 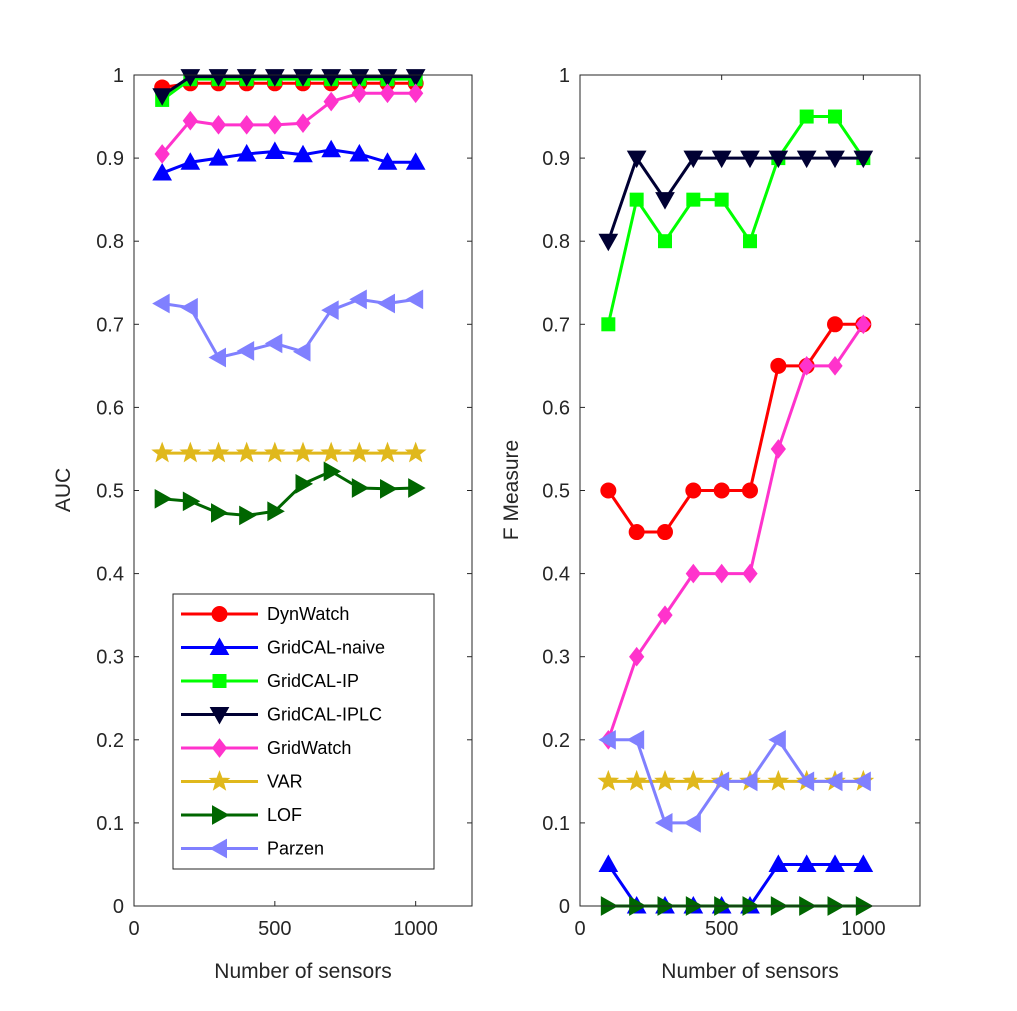 I want to click on f-measure-y-tick-label: 0.4, so click(x=556, y=575).